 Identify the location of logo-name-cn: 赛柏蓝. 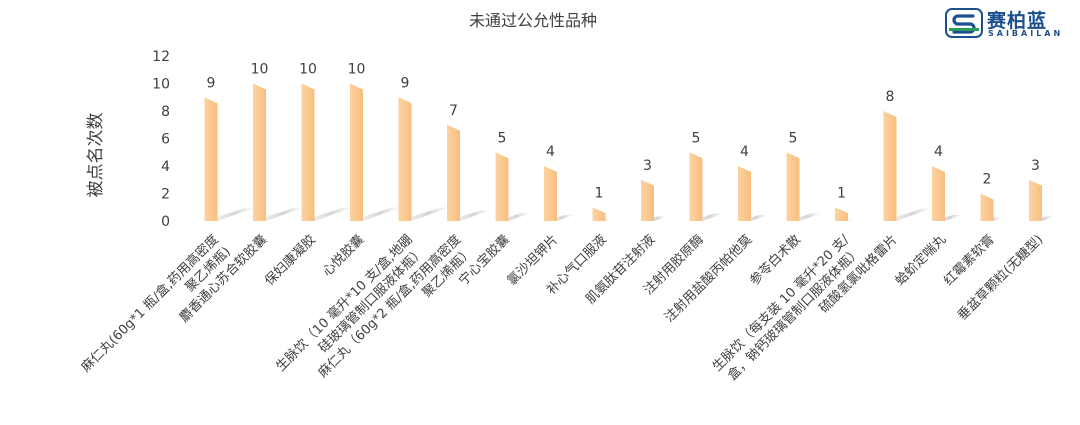
(1017, 21).